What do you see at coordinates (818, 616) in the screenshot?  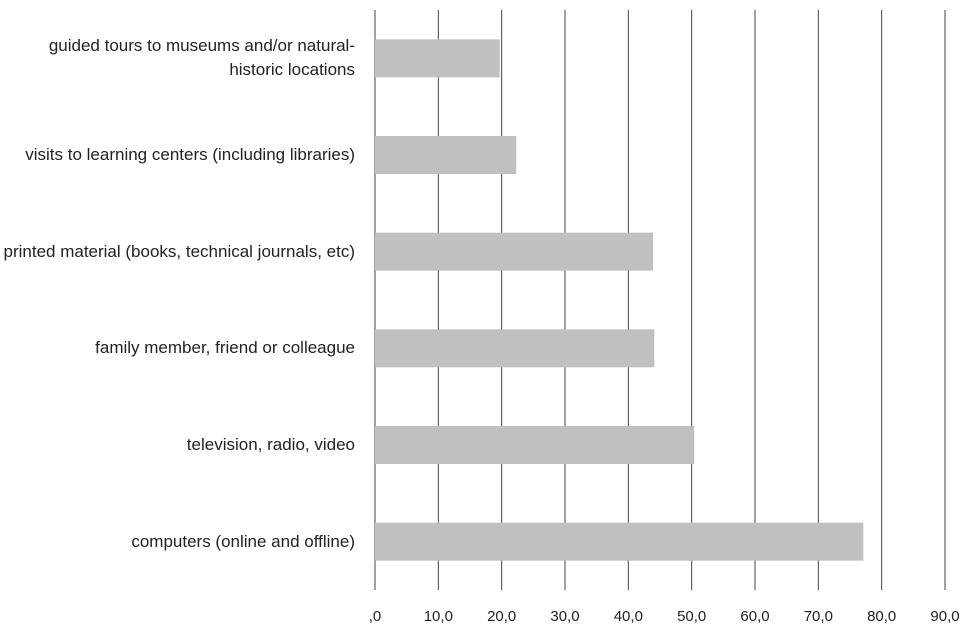 I see `x-tick-label: 70,0` at bounding box center [818, 616].